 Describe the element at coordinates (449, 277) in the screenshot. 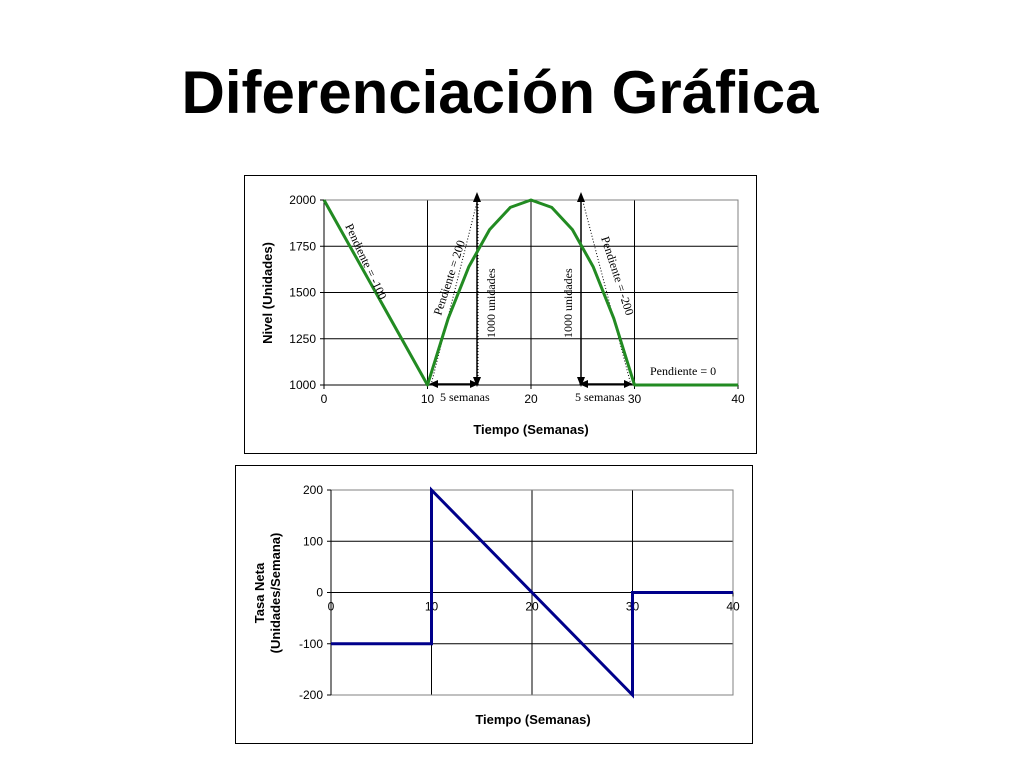

I see `annot-slope-200: Pendiente = 200` at that location.